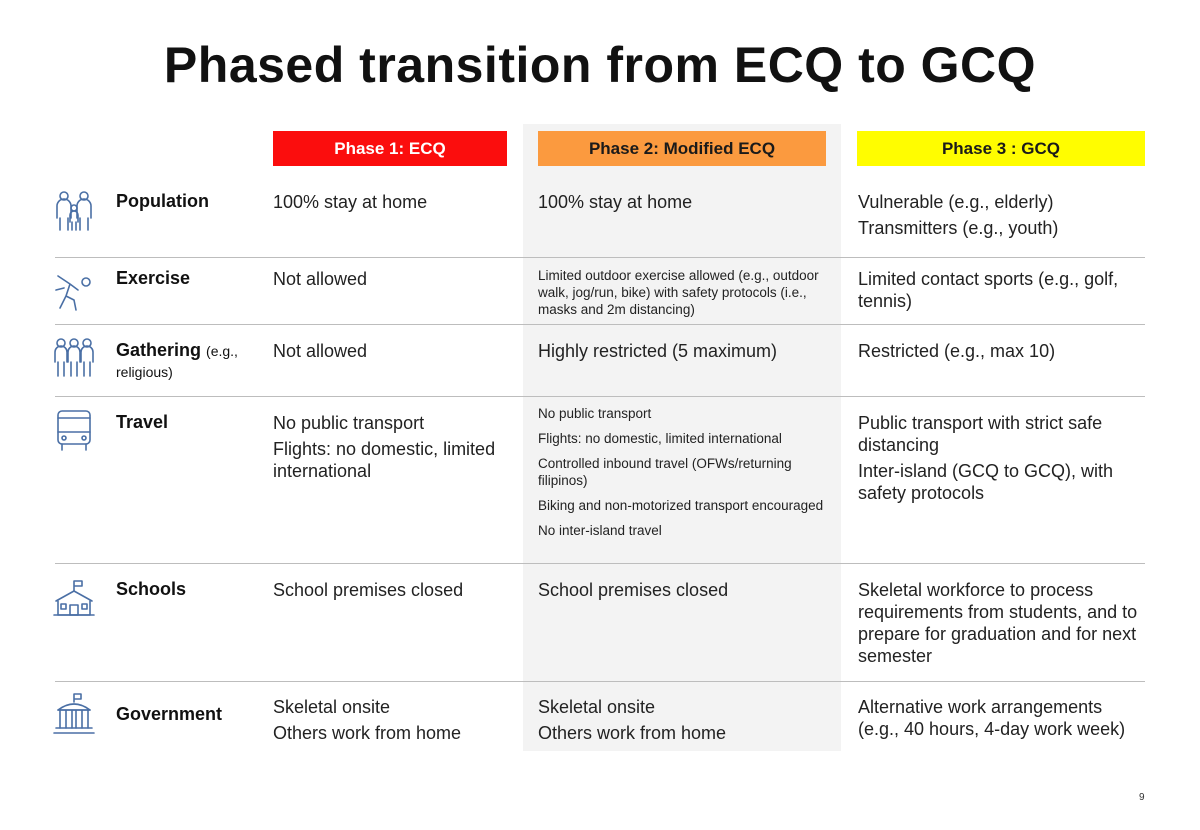 Image resolution: width=1200 pixels, height=830 pixels. What do you see at coordinates (74, 714) in the screenshot?
I see `government-building-icon` at bounding box center [74, 714].